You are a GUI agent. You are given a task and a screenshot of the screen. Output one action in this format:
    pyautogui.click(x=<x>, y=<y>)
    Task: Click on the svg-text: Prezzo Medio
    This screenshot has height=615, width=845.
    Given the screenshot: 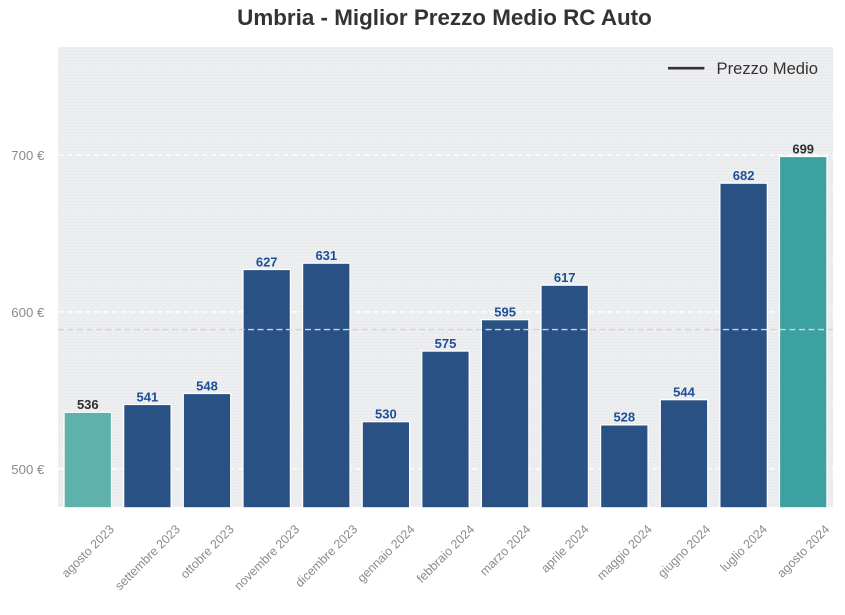 What is the action you would take?
    pyautogui.click(x=767, y=68)
    